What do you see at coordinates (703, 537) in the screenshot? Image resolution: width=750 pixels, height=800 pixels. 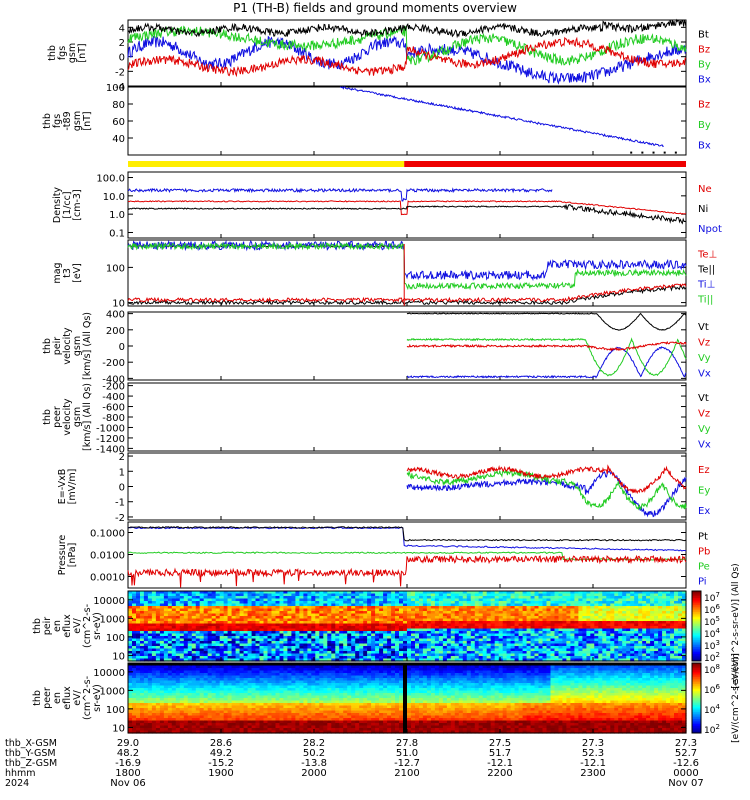 I see `legend-black: Pt` at bounding box center [703, 537].